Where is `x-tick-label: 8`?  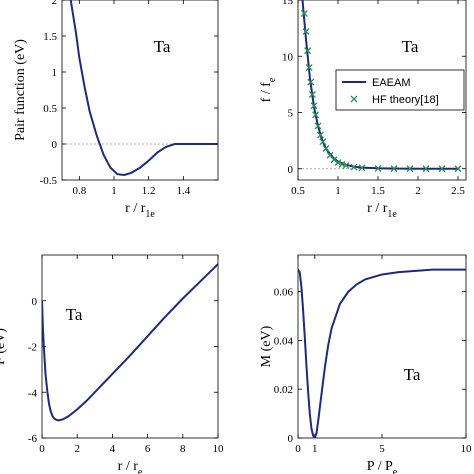 x-tick-label: 8 is located at coordinates (183, 449).